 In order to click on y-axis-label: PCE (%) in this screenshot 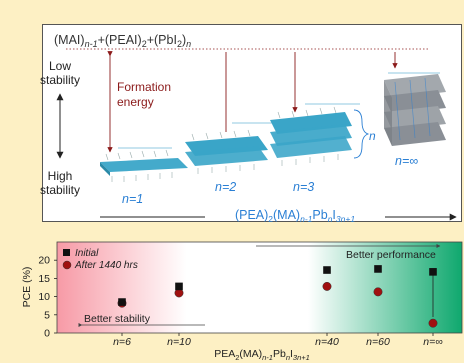, I will do `click(27, 287)`.